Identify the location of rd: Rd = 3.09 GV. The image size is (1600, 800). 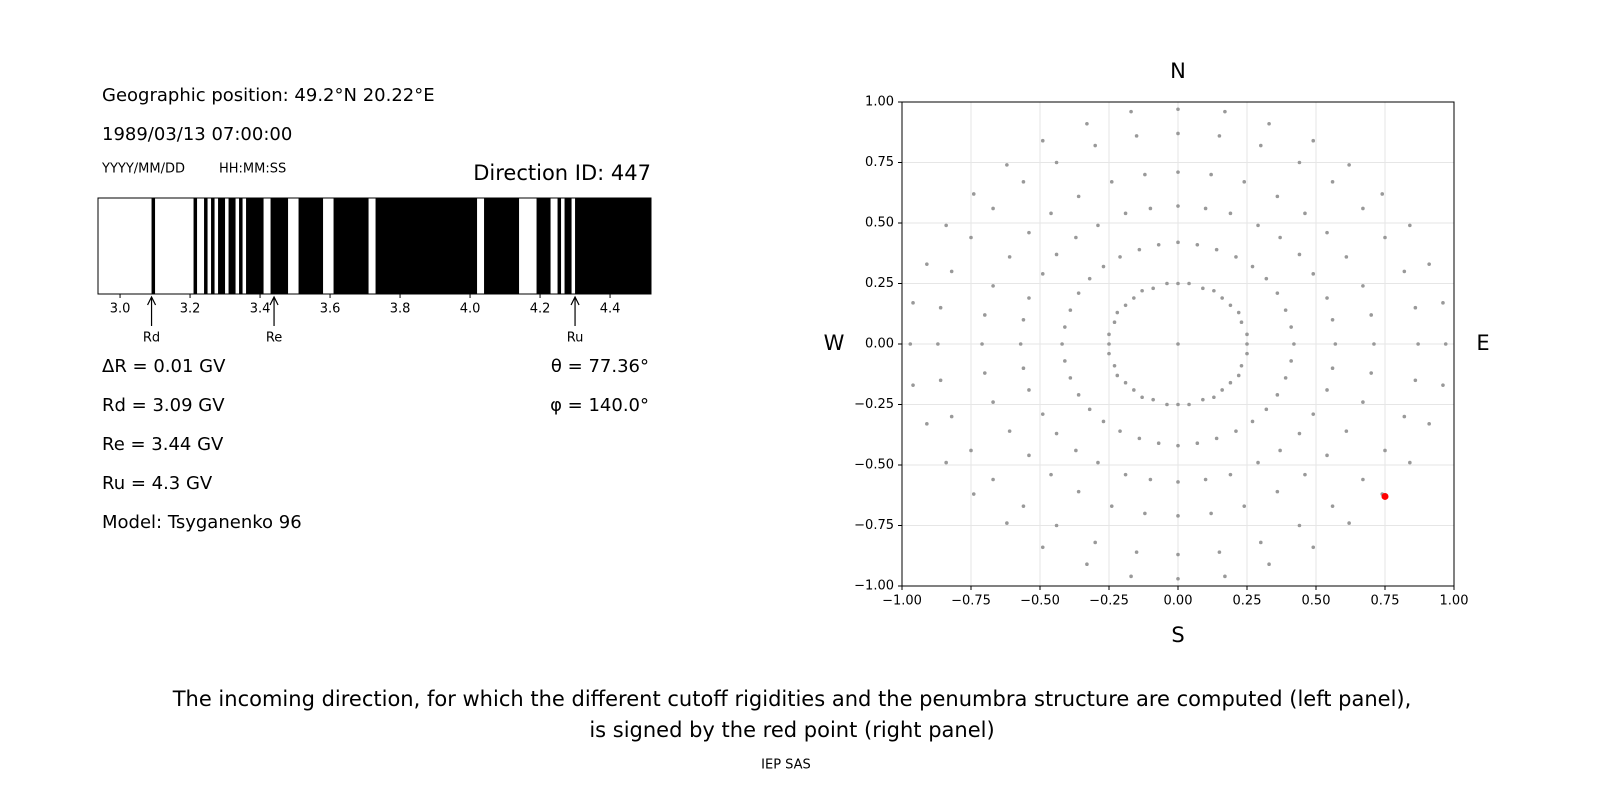
(163, 405).